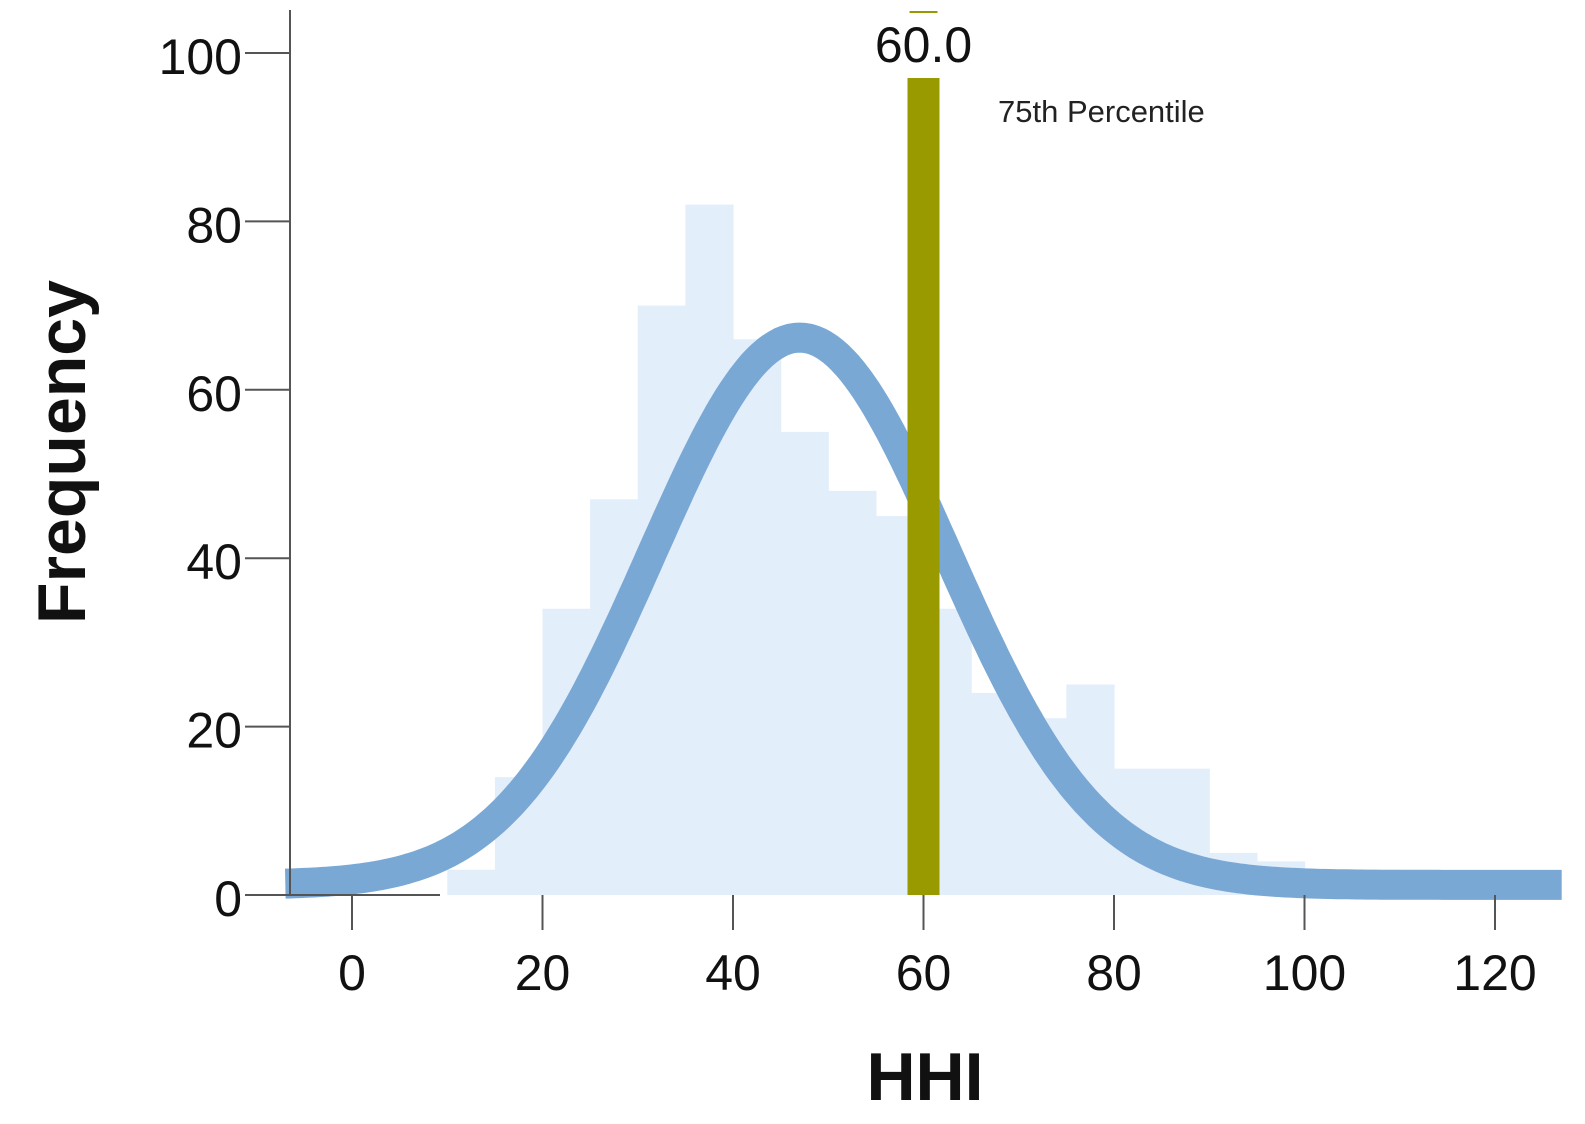  Describe the element at coordinates (228, 899) in the screenshot. I see `y-tick-label: 0` at that location.